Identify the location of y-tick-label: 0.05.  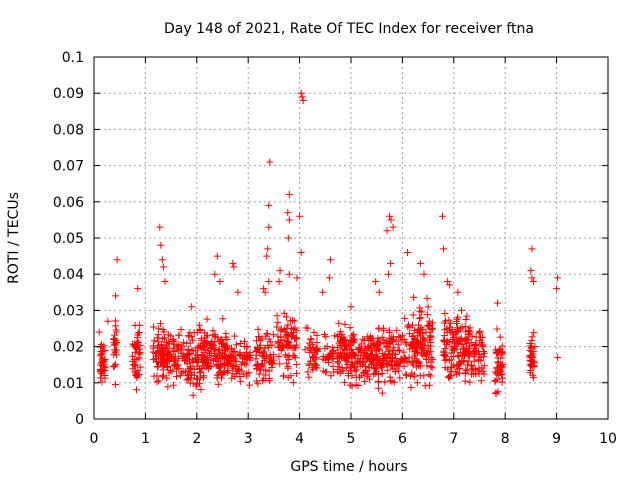
(68, 239).